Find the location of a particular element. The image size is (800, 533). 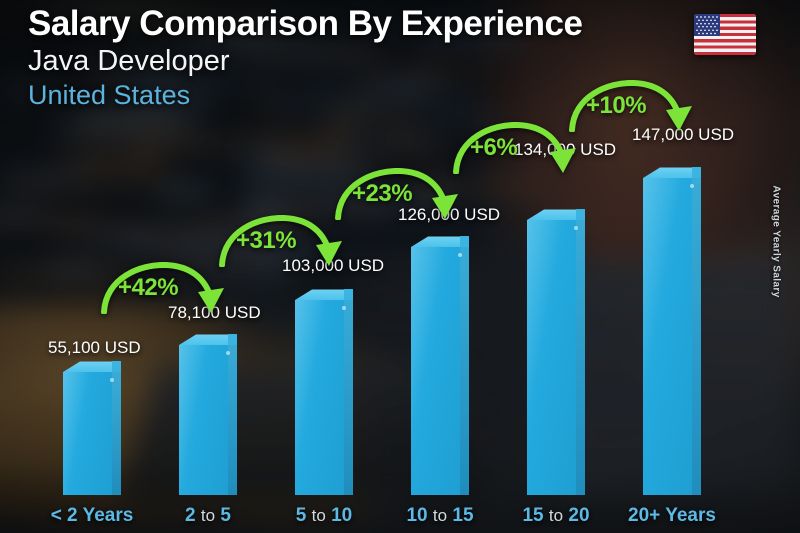

percent-change-label-3: +23% is located at coordinates (382, 193).